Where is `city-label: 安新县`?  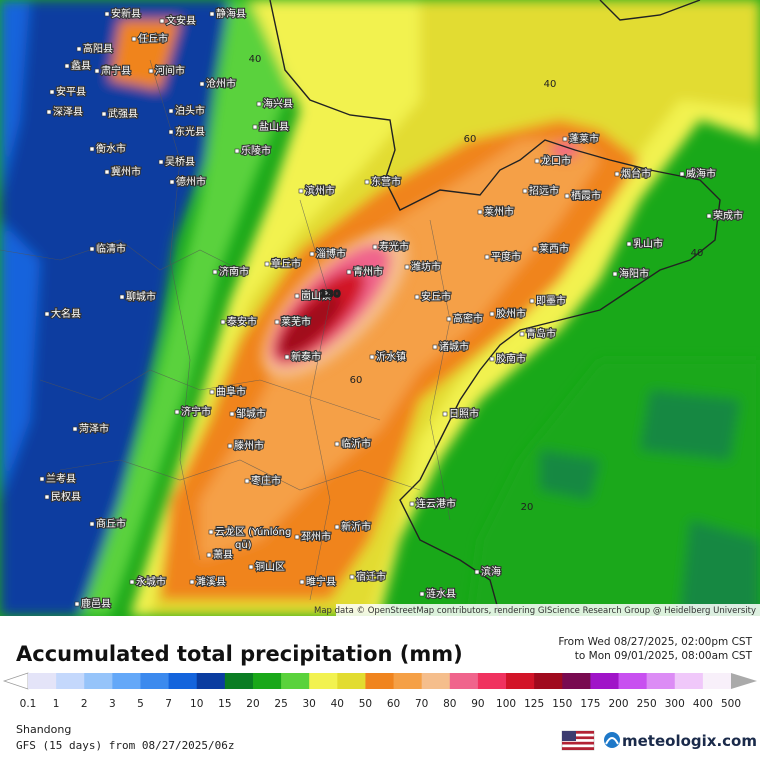
city-label: 安新县 is located at coordinates (126, 13).